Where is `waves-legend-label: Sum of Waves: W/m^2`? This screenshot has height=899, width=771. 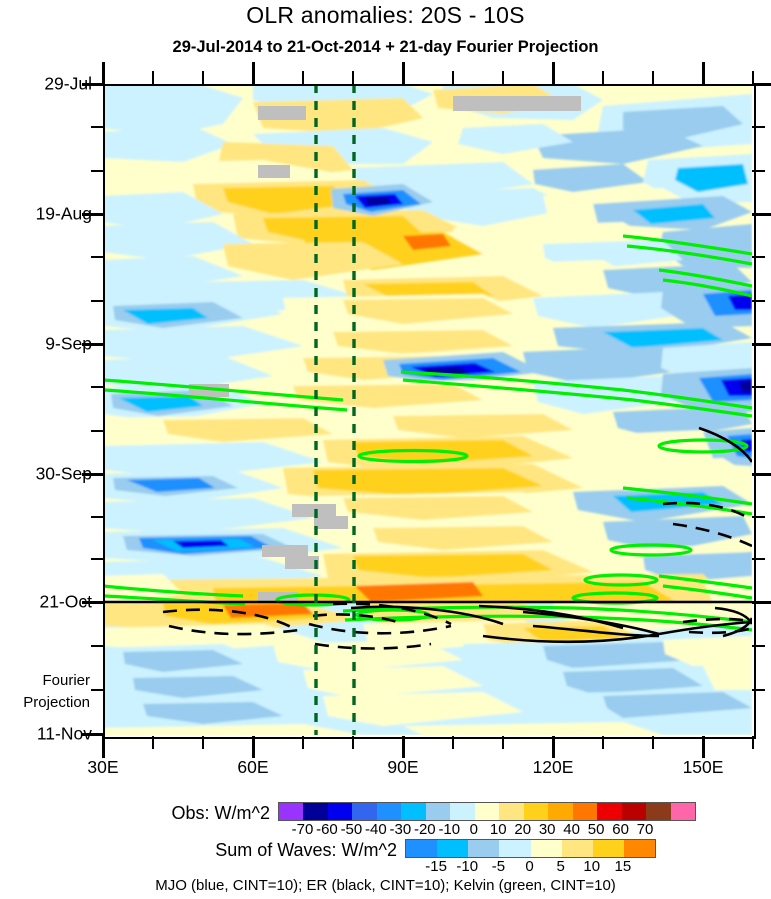
waves-legend-label: Sum of Waves: W/m^2 is located at coordinates (306, 850).